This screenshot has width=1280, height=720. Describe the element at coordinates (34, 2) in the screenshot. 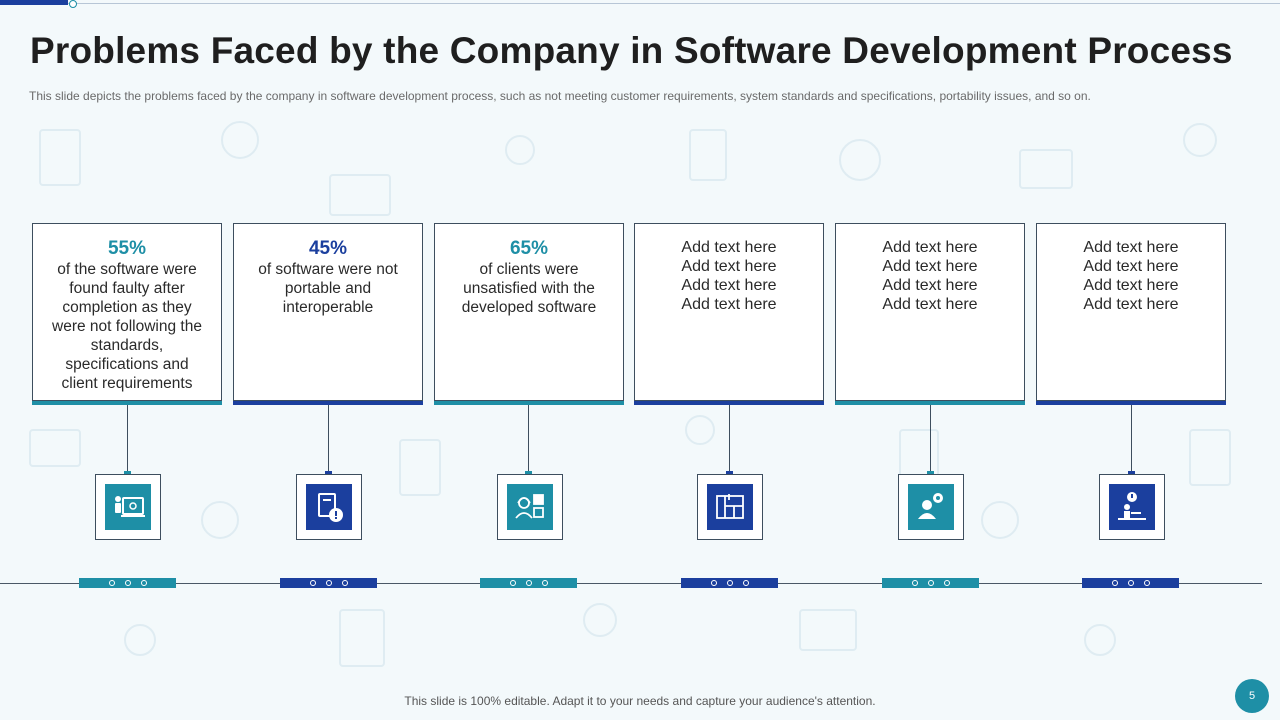

I see `top-accent-bar` at that location.